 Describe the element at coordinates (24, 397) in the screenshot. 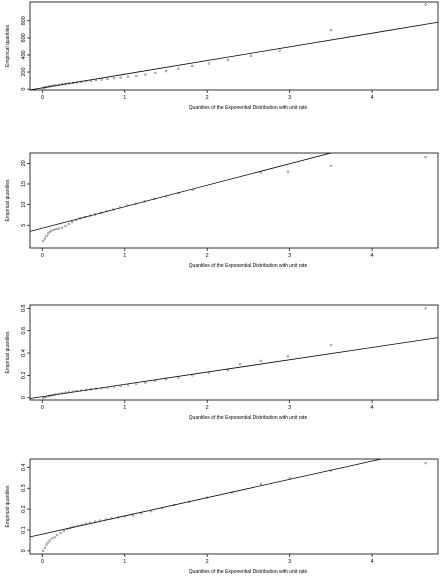

I see `y-tick-label: 0` at that location.